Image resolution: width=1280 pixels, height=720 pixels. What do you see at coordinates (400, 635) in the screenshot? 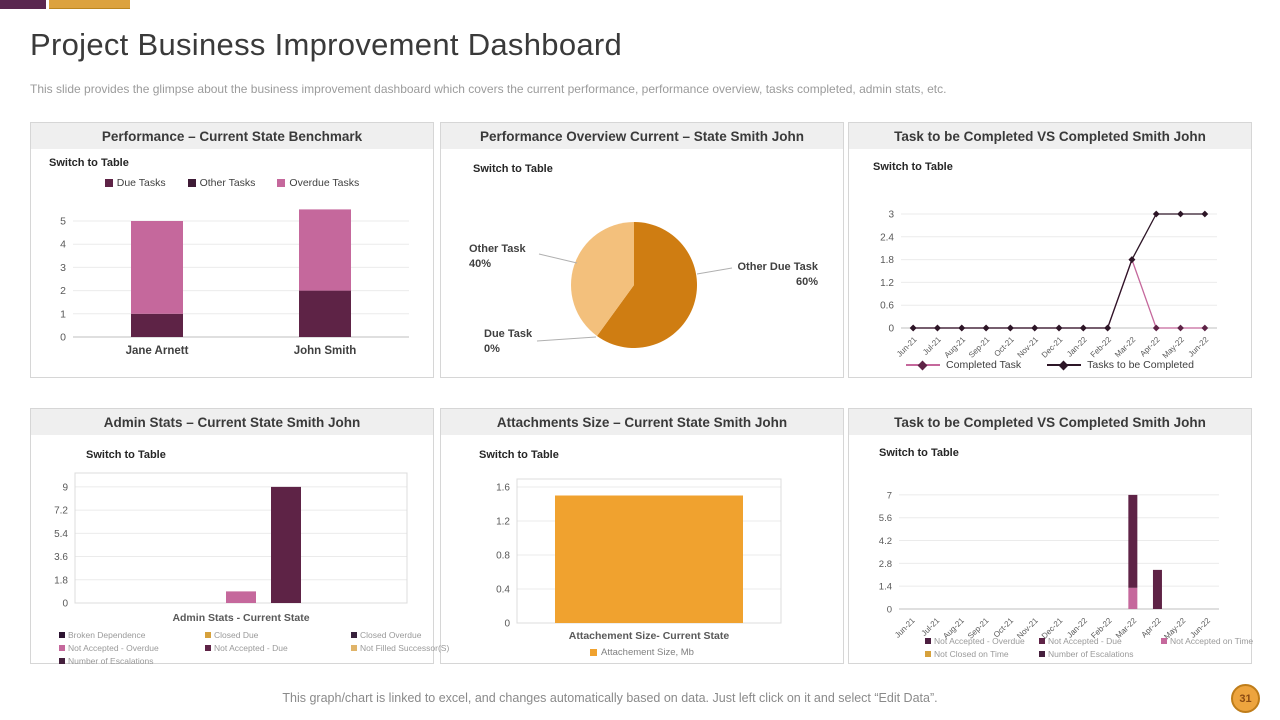
I see `legend-item: Closed Overdue` at bounding box center [400, 635].